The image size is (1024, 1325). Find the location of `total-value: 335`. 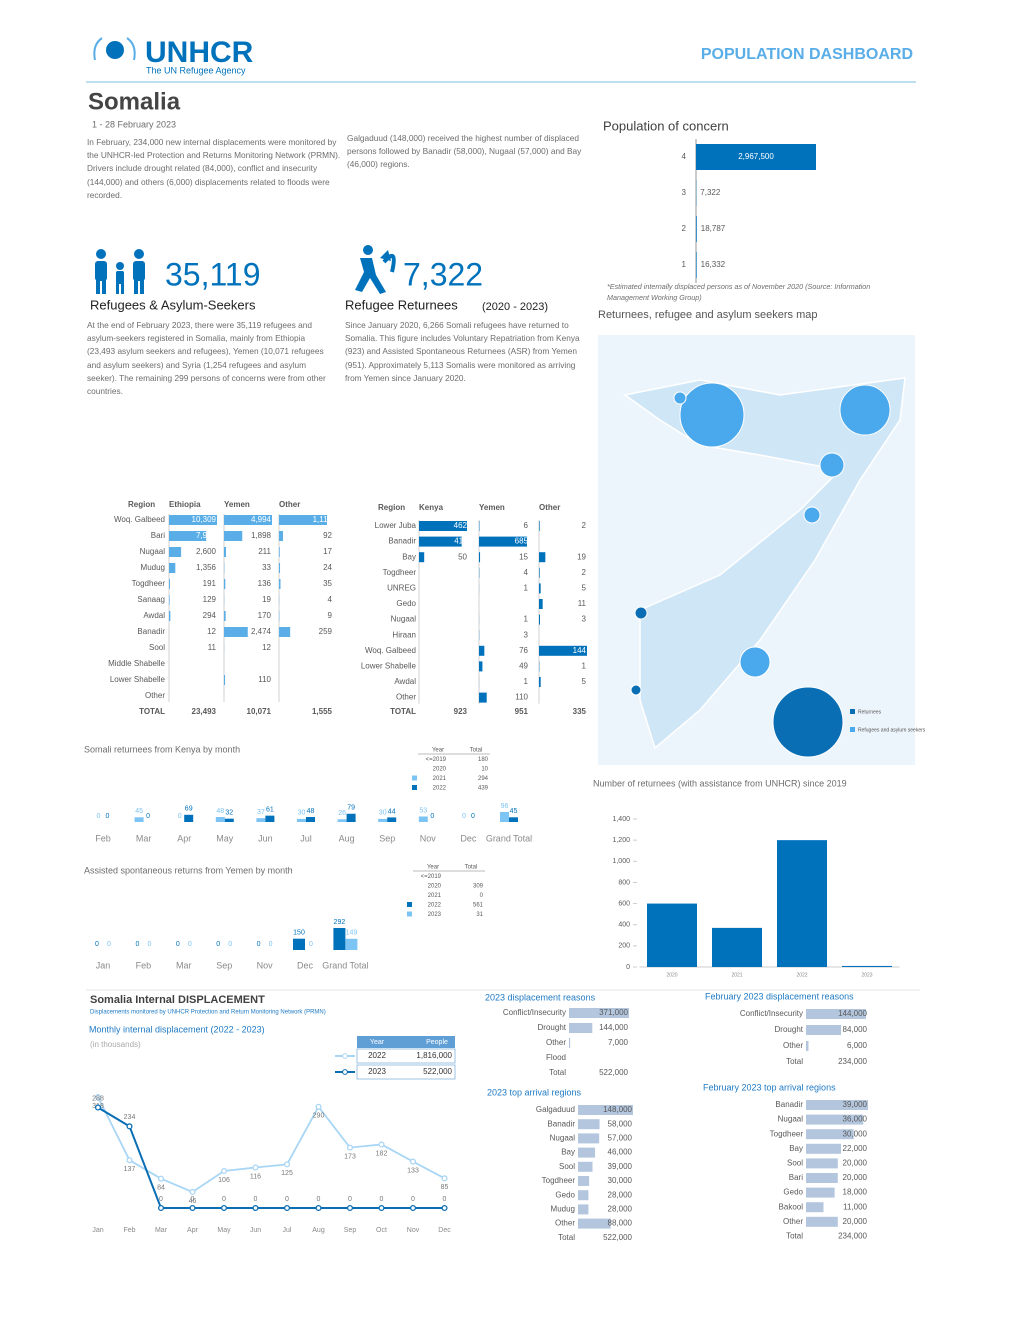

total-value: 335 is located at coordinates (580, 711).